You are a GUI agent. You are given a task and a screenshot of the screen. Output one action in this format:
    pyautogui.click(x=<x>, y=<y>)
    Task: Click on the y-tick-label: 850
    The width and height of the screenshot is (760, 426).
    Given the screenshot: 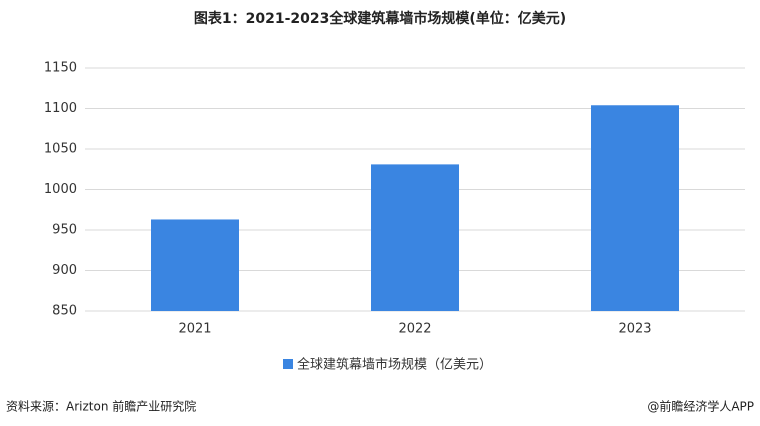 What is the action you would take?
    pyautogui.click(x=64, y=311)
    